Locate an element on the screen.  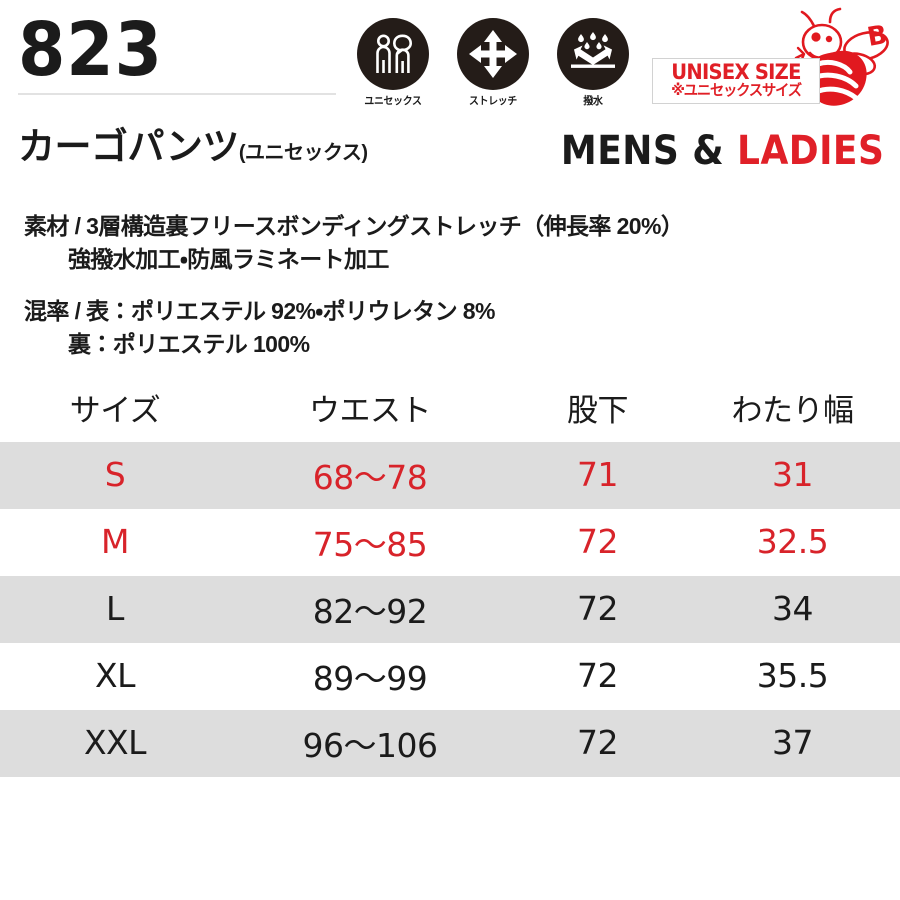
unisex-badge-english: UNISEX SIZE is located at coordinates (736, 72).